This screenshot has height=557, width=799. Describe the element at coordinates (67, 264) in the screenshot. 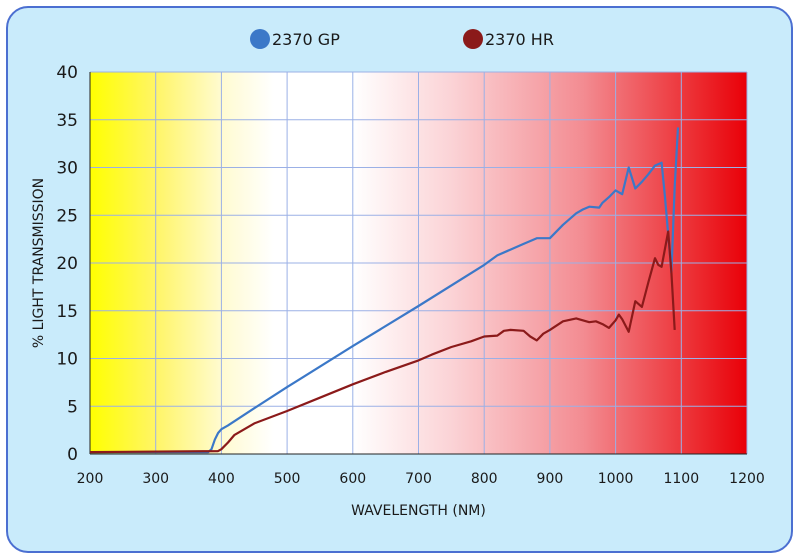

I see `y-tick-label: 20` at that location.